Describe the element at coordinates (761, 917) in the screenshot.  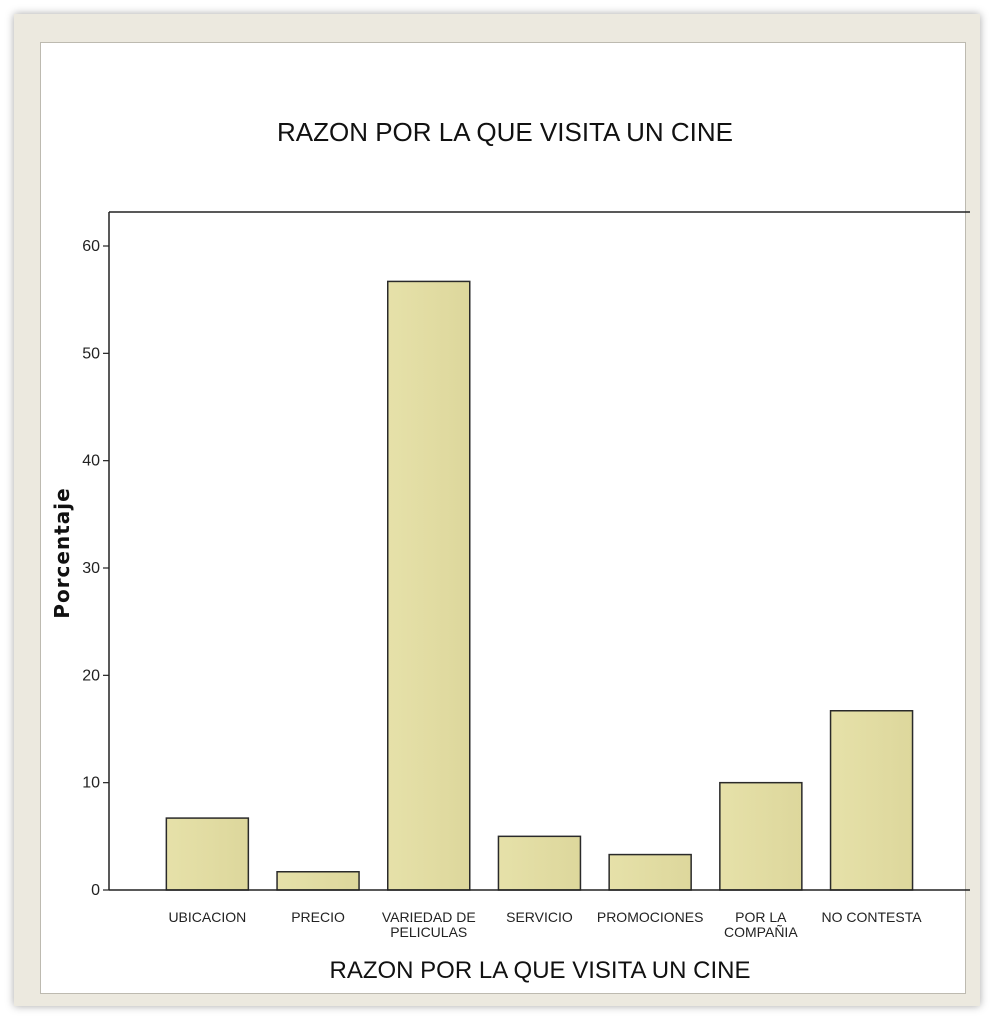
I see `x-tick-label: POR LA` at that location.